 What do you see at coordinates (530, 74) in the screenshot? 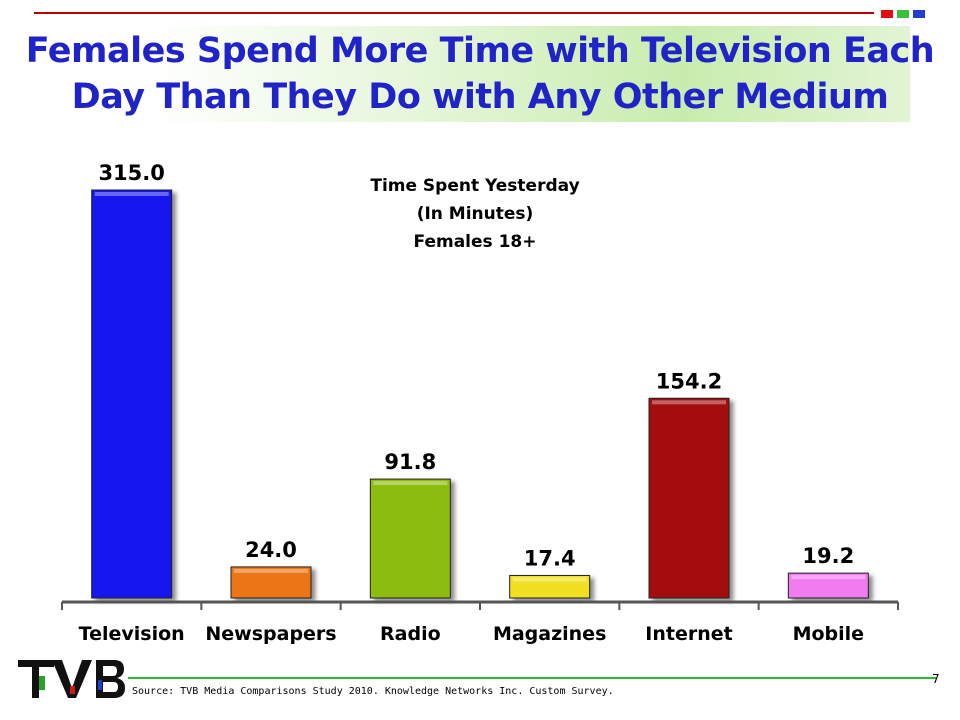
I see `title-background` at bounding box center [530, 74].